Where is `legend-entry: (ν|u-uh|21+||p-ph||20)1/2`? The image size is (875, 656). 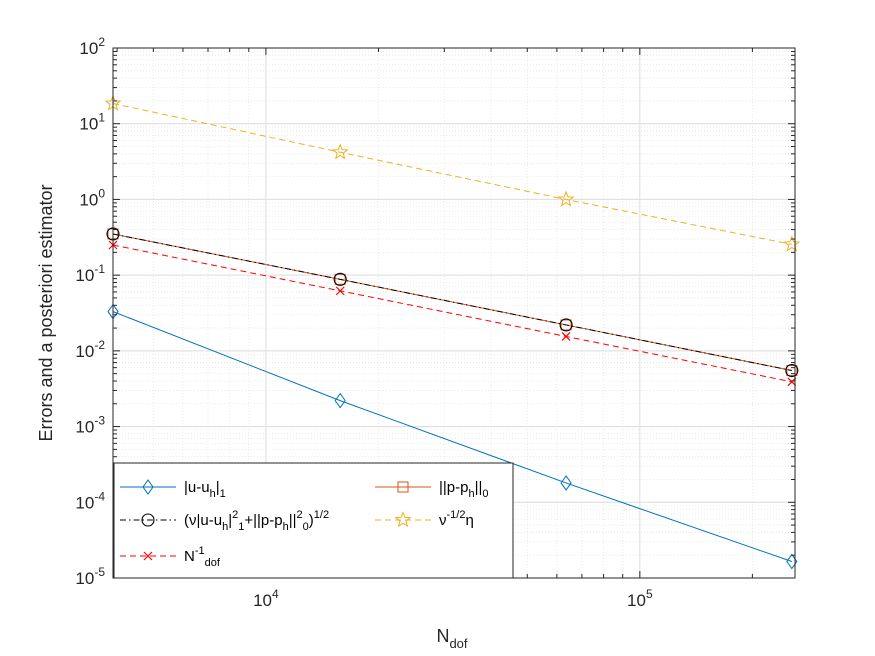
legend-entry: (ν|u-uh|21+||p-ph||20)1/2 is located at coordinates (224, 521).